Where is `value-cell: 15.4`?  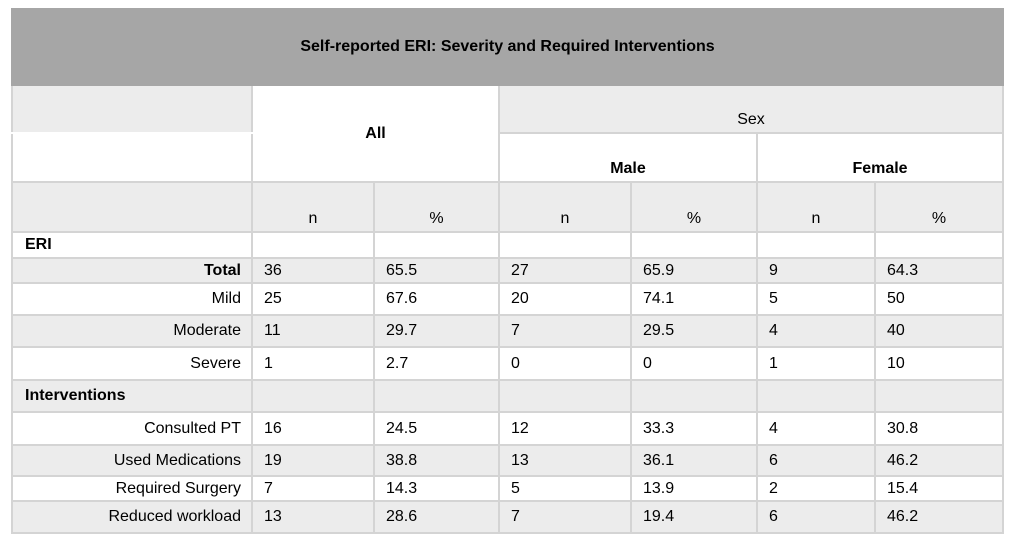
value-cell: 15.4 is located at coordinates (939, 488).